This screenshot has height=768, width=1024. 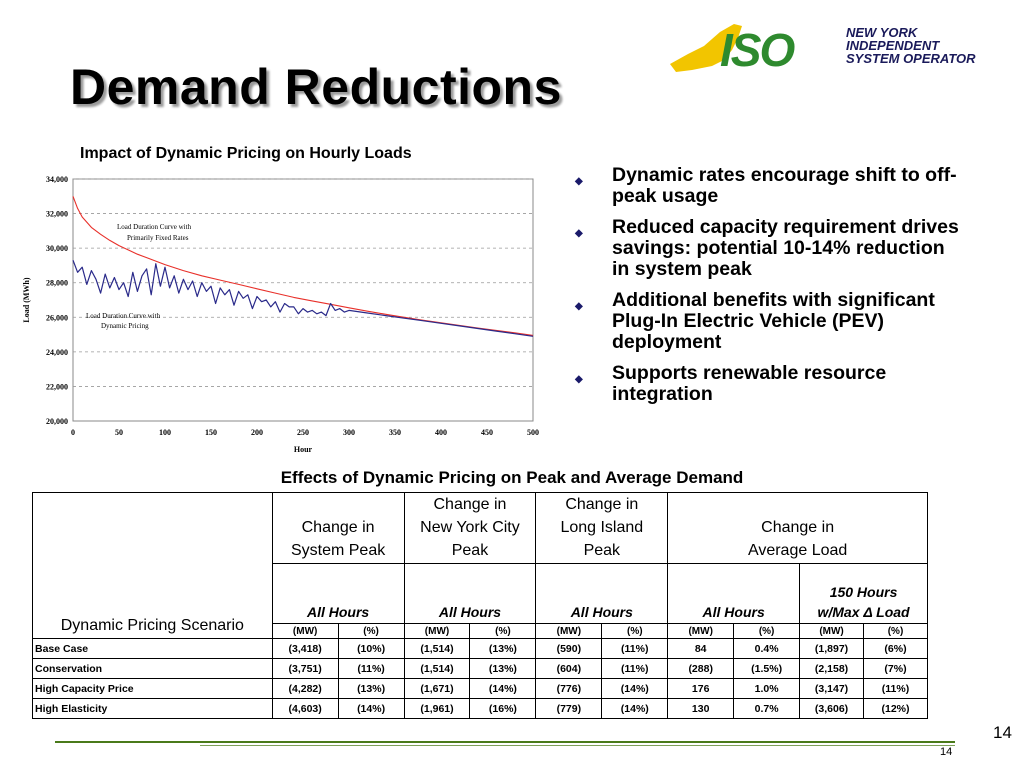 I want to click on logo-line-2: INDEPENDENT, so click(x=893, y=45).